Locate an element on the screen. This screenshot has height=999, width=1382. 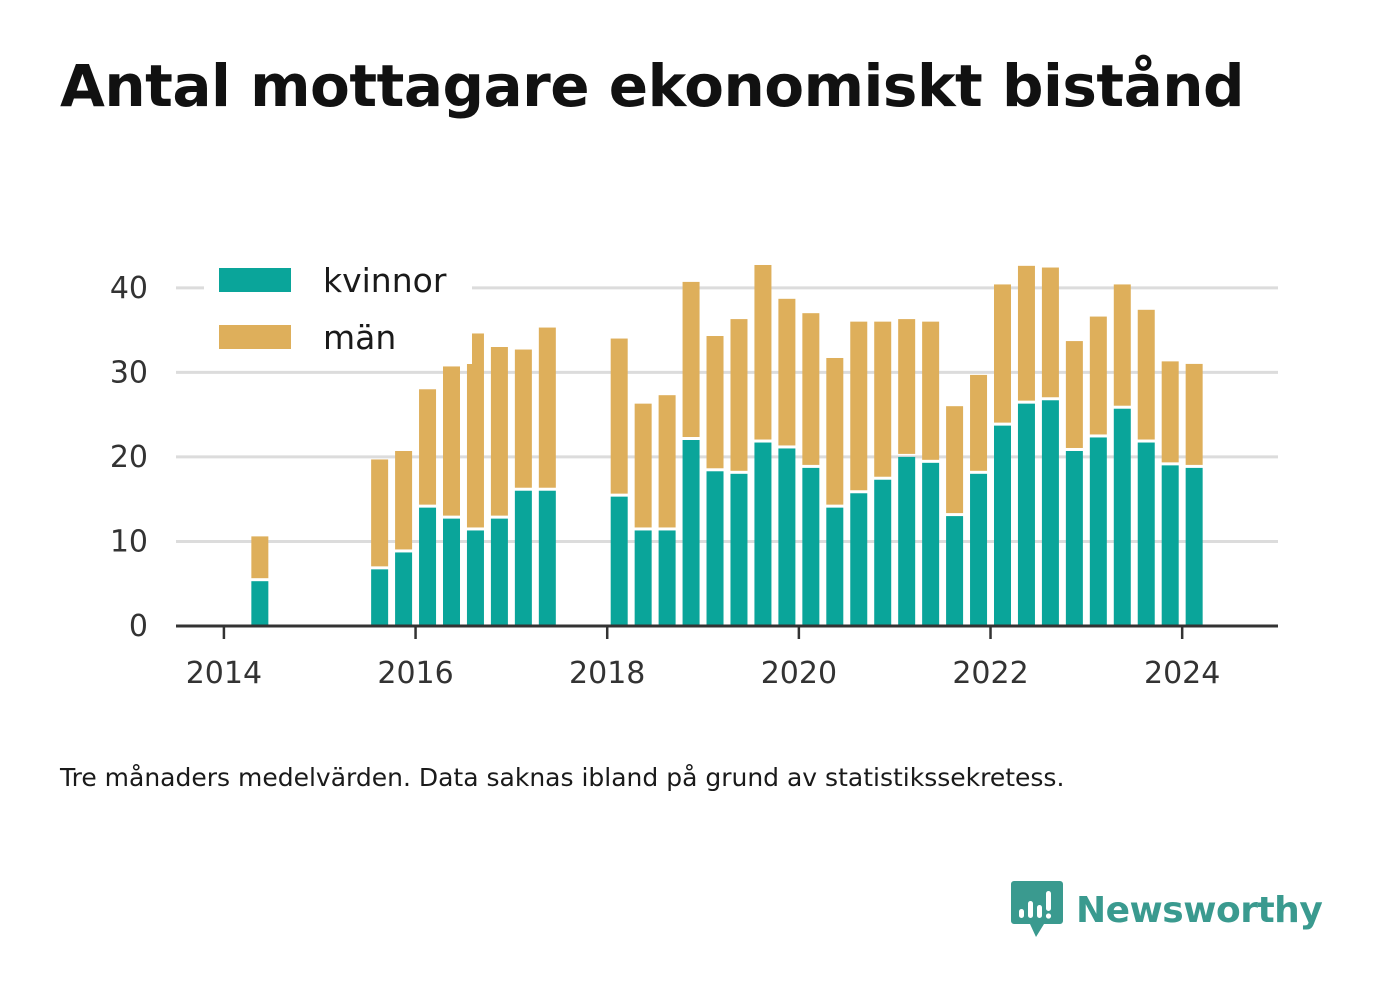
y-tick-label: 0 is located at coordinates (138, 626).